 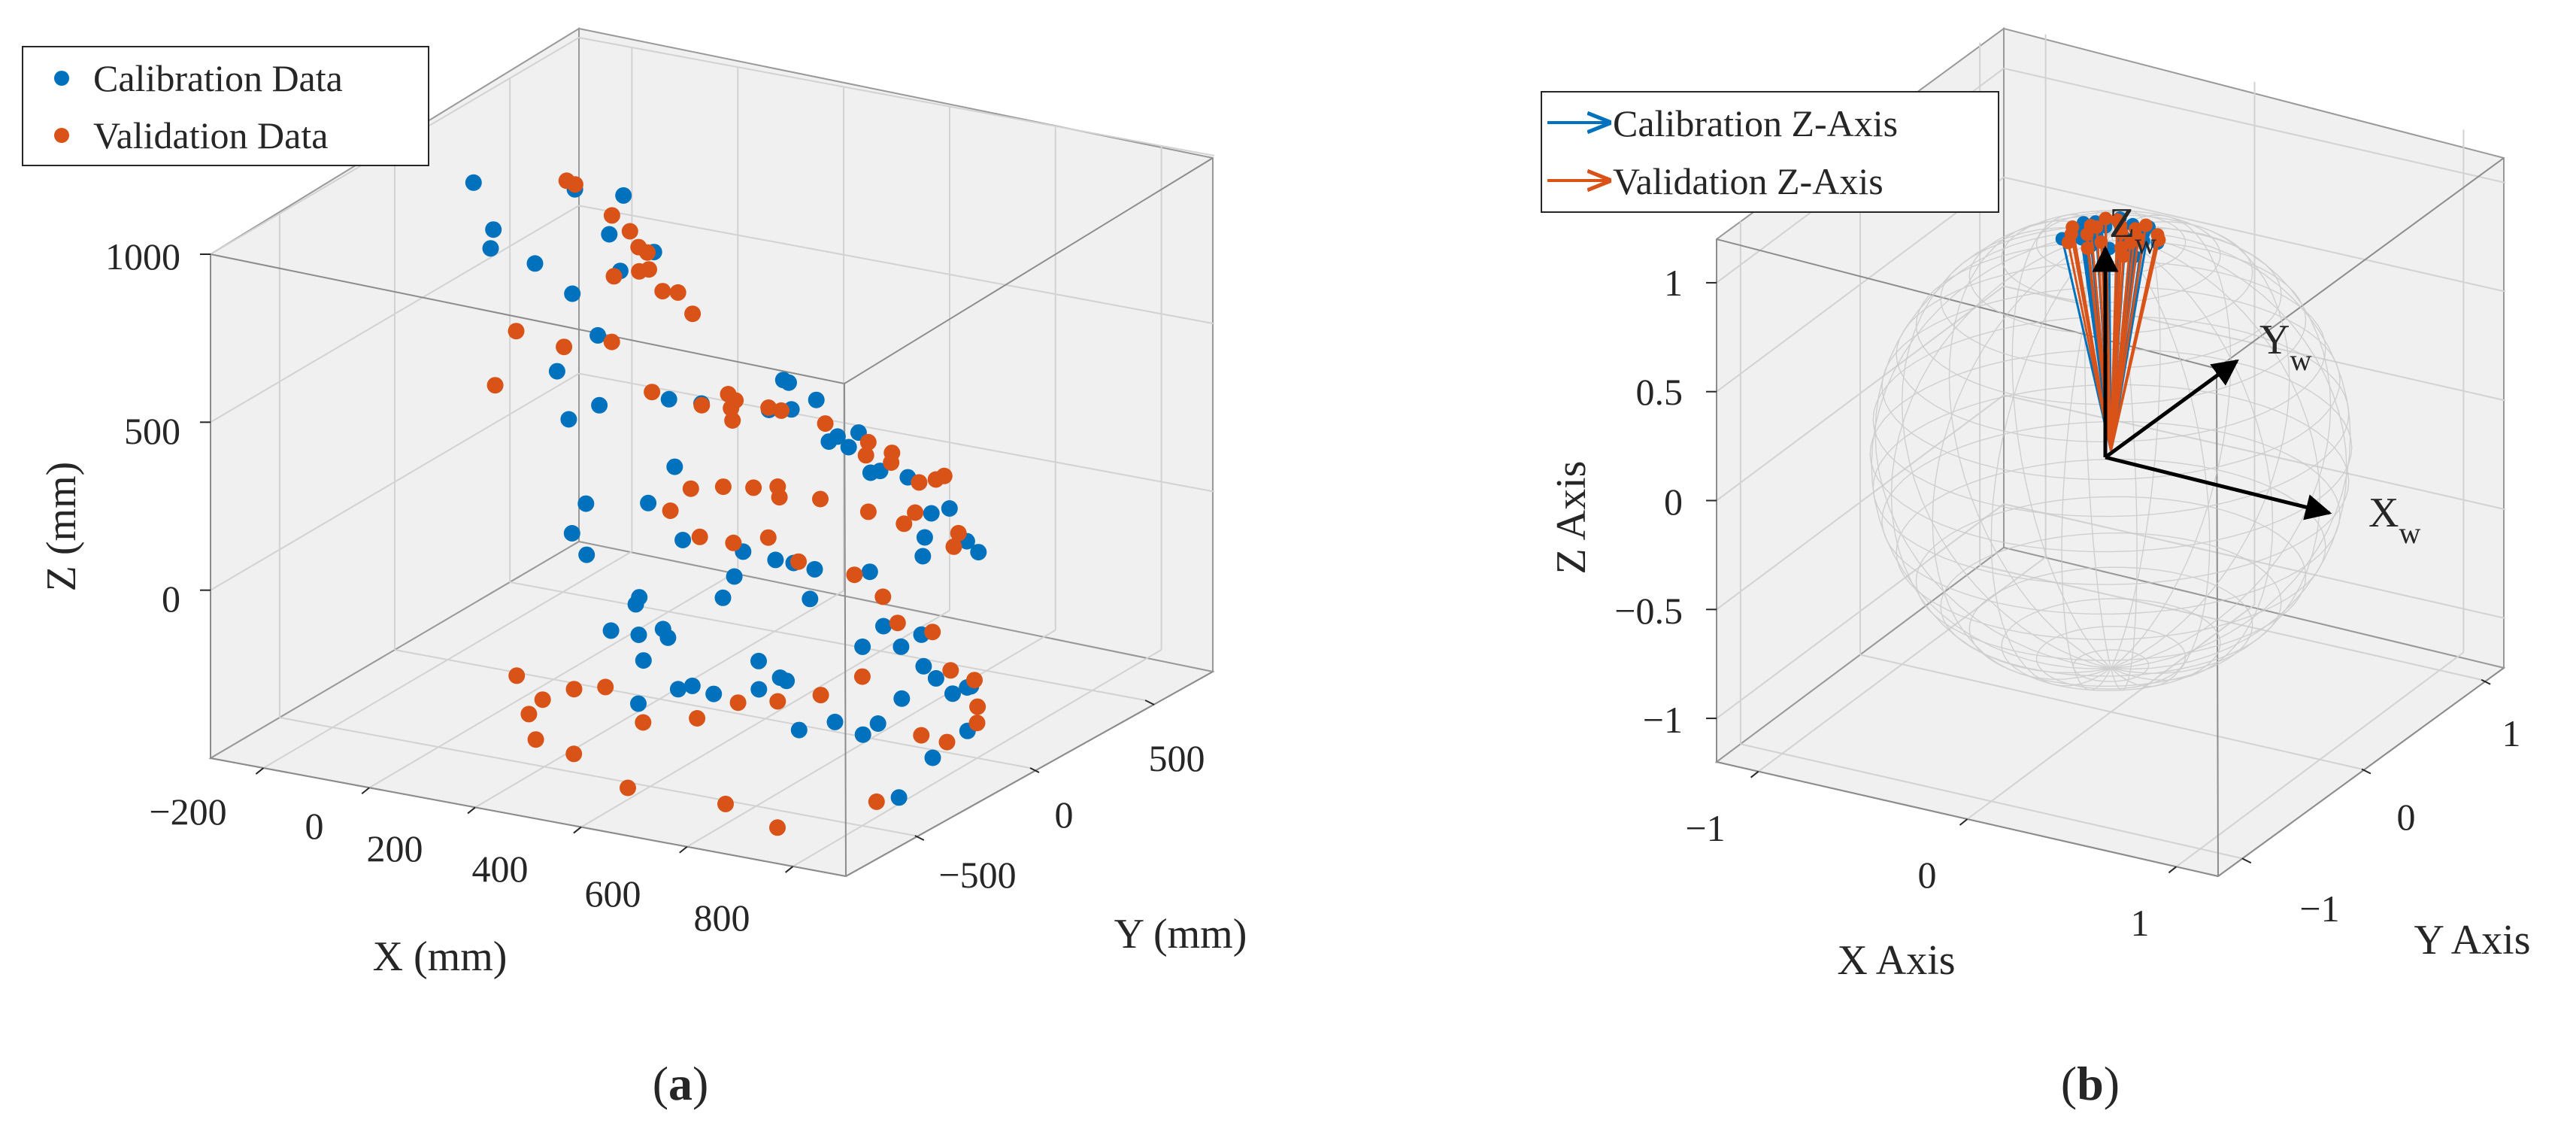 I want to click on y-axis-label-a: Y (mm), so click(x=1180, y=934).